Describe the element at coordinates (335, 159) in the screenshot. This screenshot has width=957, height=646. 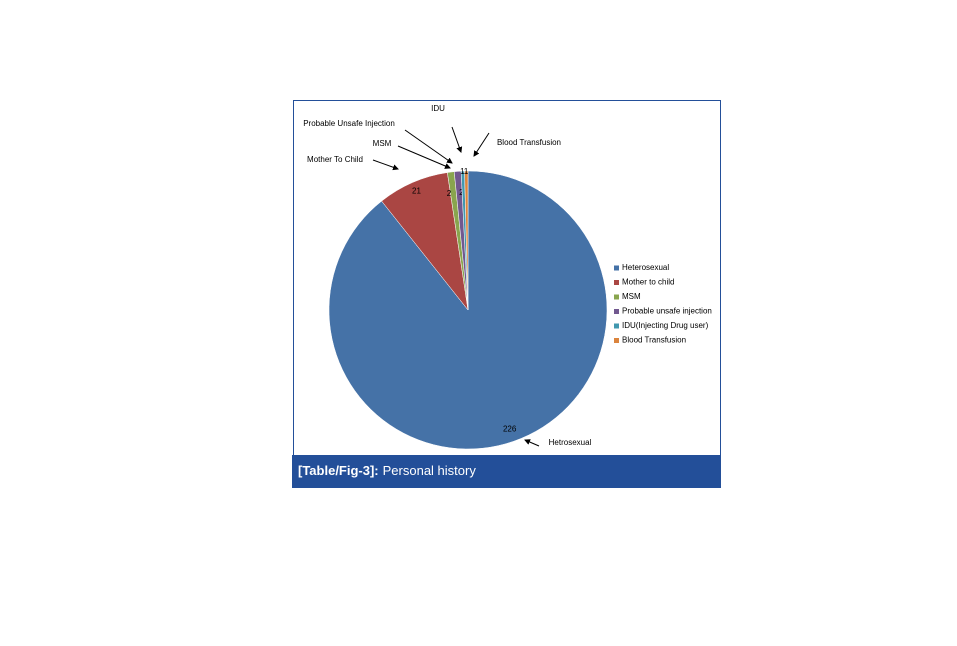
I see `annotation: Mother To Child` at that location.